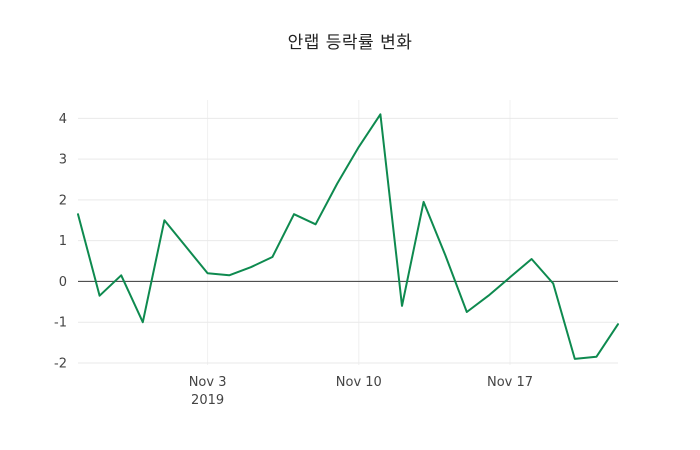 This screenshot has height=450, width=700. What do you see at coordinates (63, 160) in the screenshot?
I see `y-tick-label: 3` at bounding box center [63, 160].